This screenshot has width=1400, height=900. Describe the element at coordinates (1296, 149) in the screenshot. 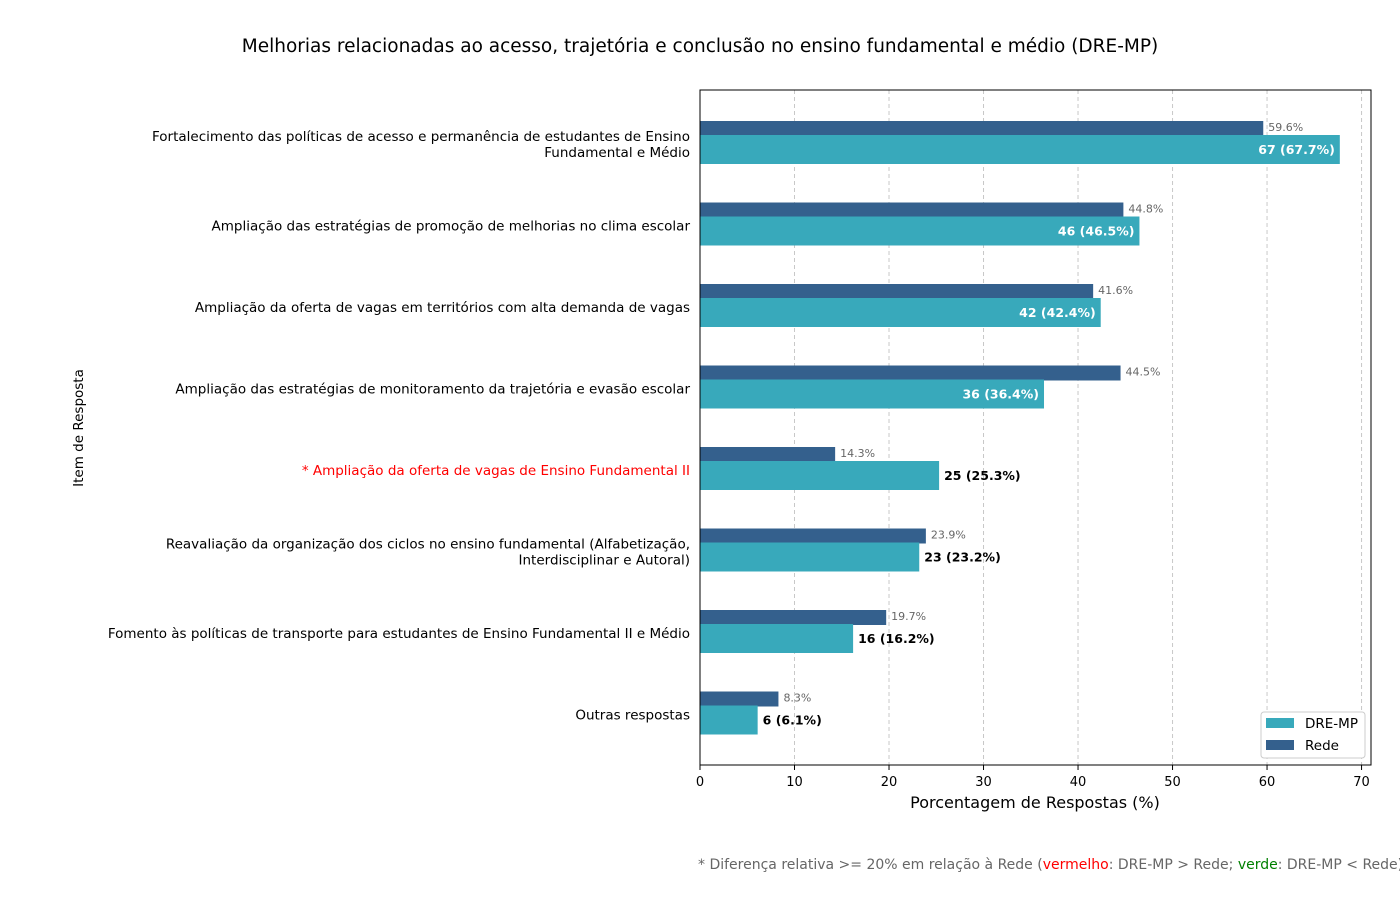

I see `bar-label-dre-mp-0: 67 (67.7%)` at that location.